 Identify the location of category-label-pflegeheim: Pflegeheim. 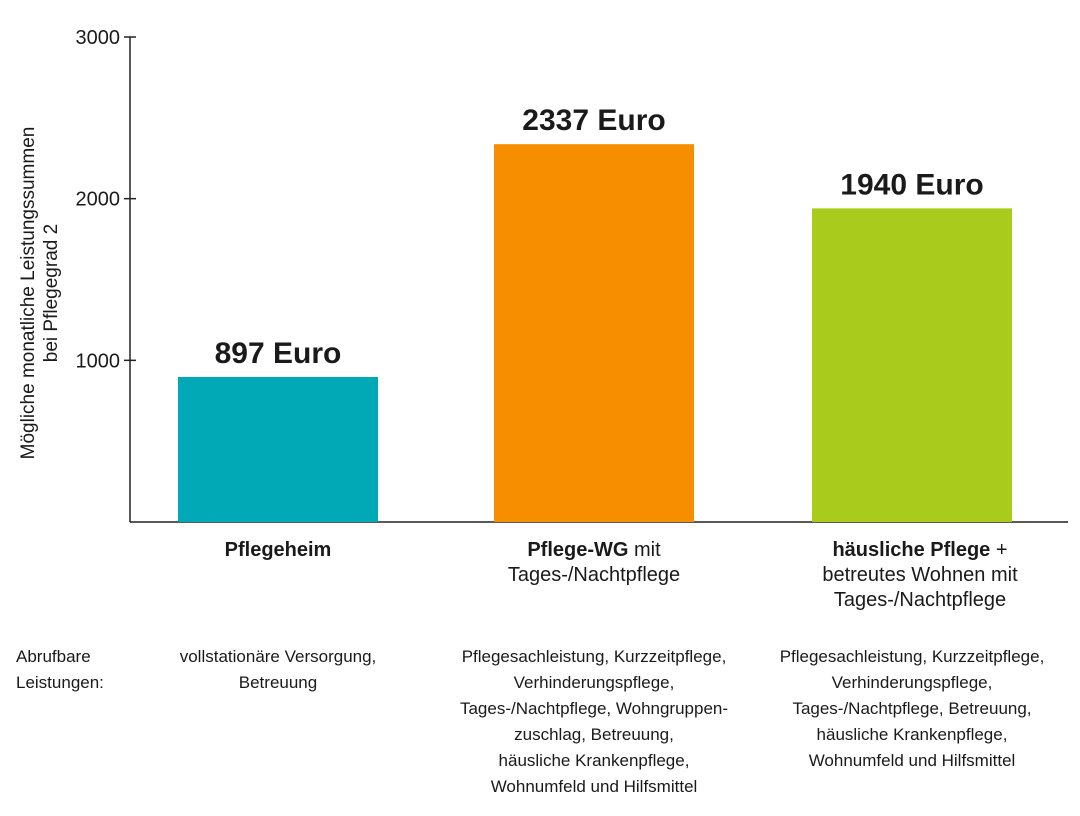
(278, 550).